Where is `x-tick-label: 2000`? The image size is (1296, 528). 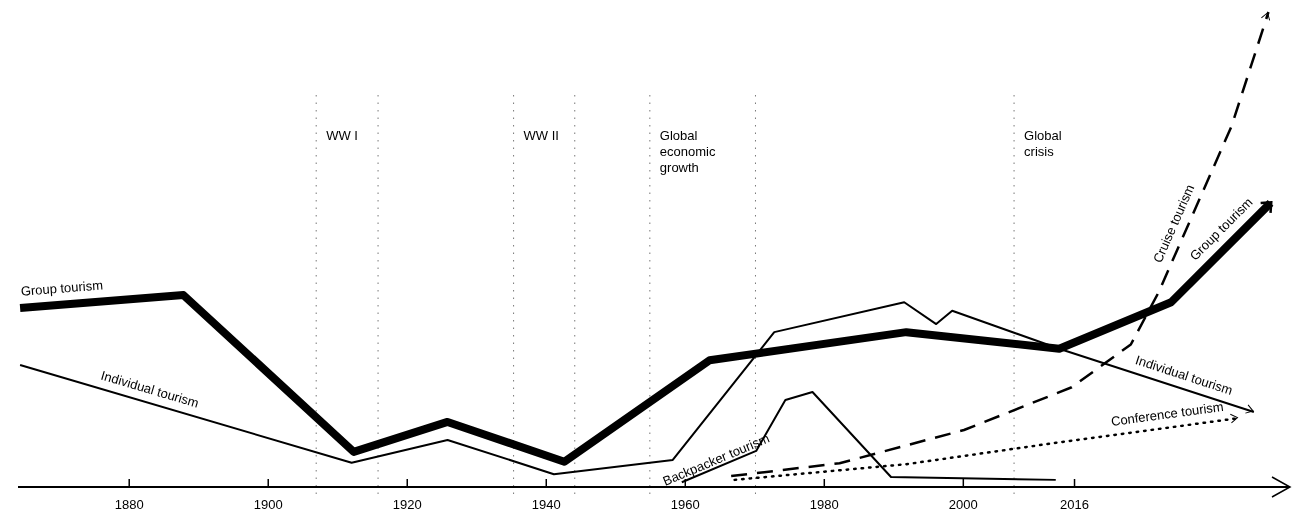 x-tick-label: 2000 is located at coordinates (963, 504).